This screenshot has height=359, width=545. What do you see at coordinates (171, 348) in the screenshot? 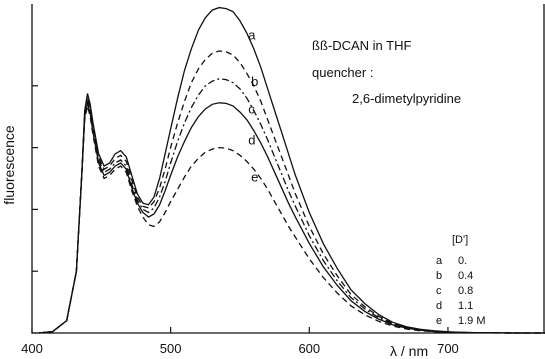
I see `x-tick-label: 500` at bounding box center [171, 348].